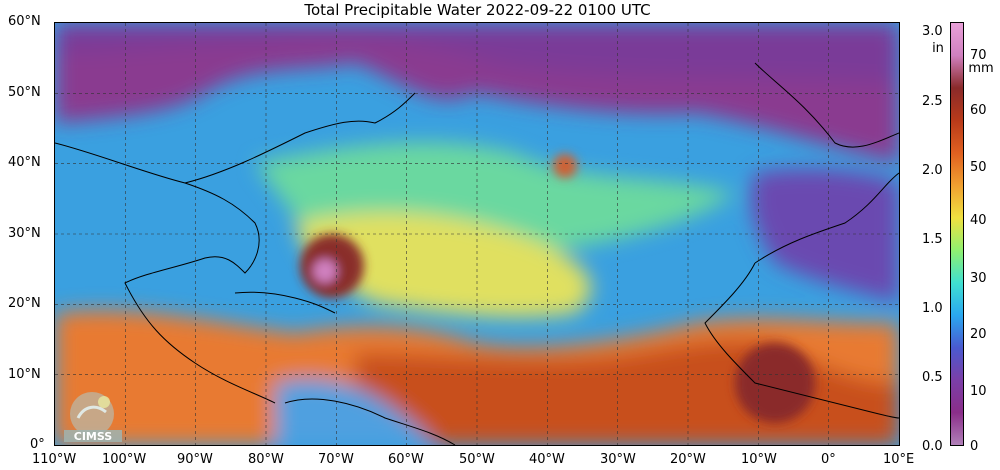 This screenshot has height=470, width=1000. Describe the element at coordinates (932, 31) in the screenshot. I see `inch-tick-3.0: 3.0` at that location.